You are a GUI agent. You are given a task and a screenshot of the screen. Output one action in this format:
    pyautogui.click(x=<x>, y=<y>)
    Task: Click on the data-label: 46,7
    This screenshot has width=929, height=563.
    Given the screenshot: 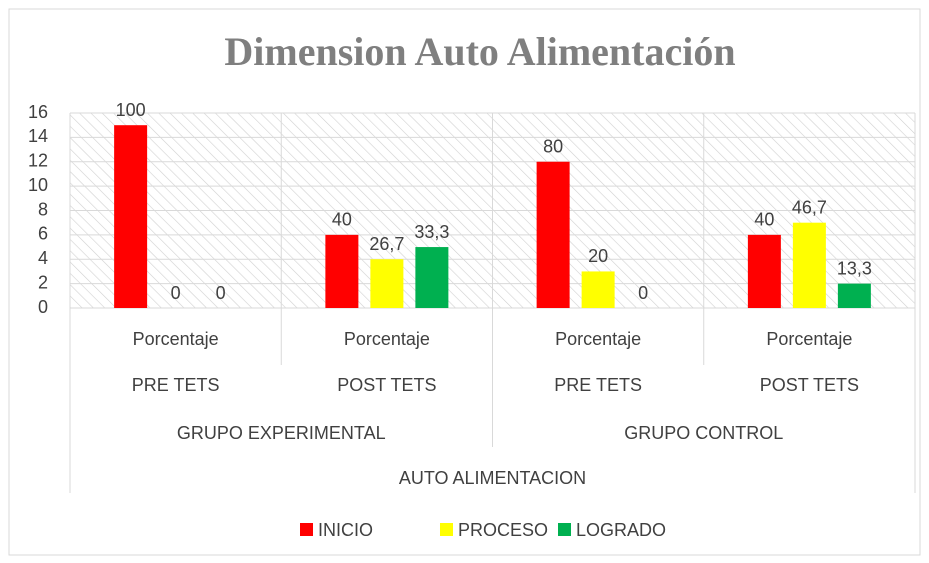 What is the action you would take?
    pyautogui.click(x=809, y=207)
    